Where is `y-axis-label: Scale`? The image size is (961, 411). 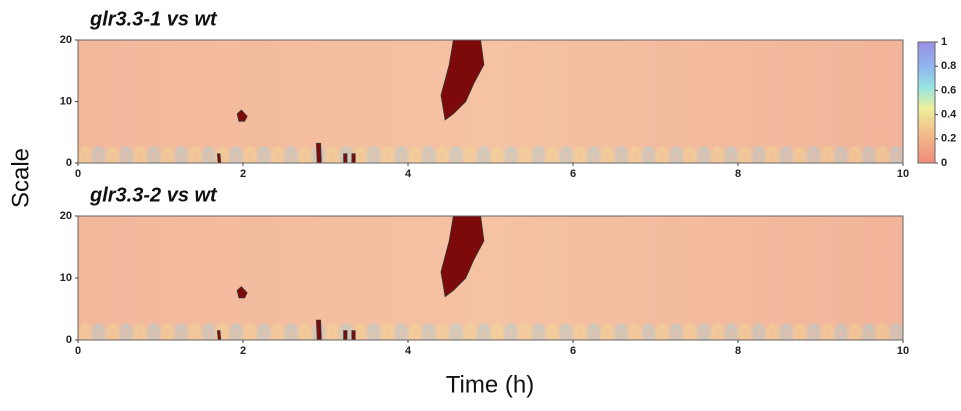
y-axis-label: Scale is located at coordinates (20, 178).